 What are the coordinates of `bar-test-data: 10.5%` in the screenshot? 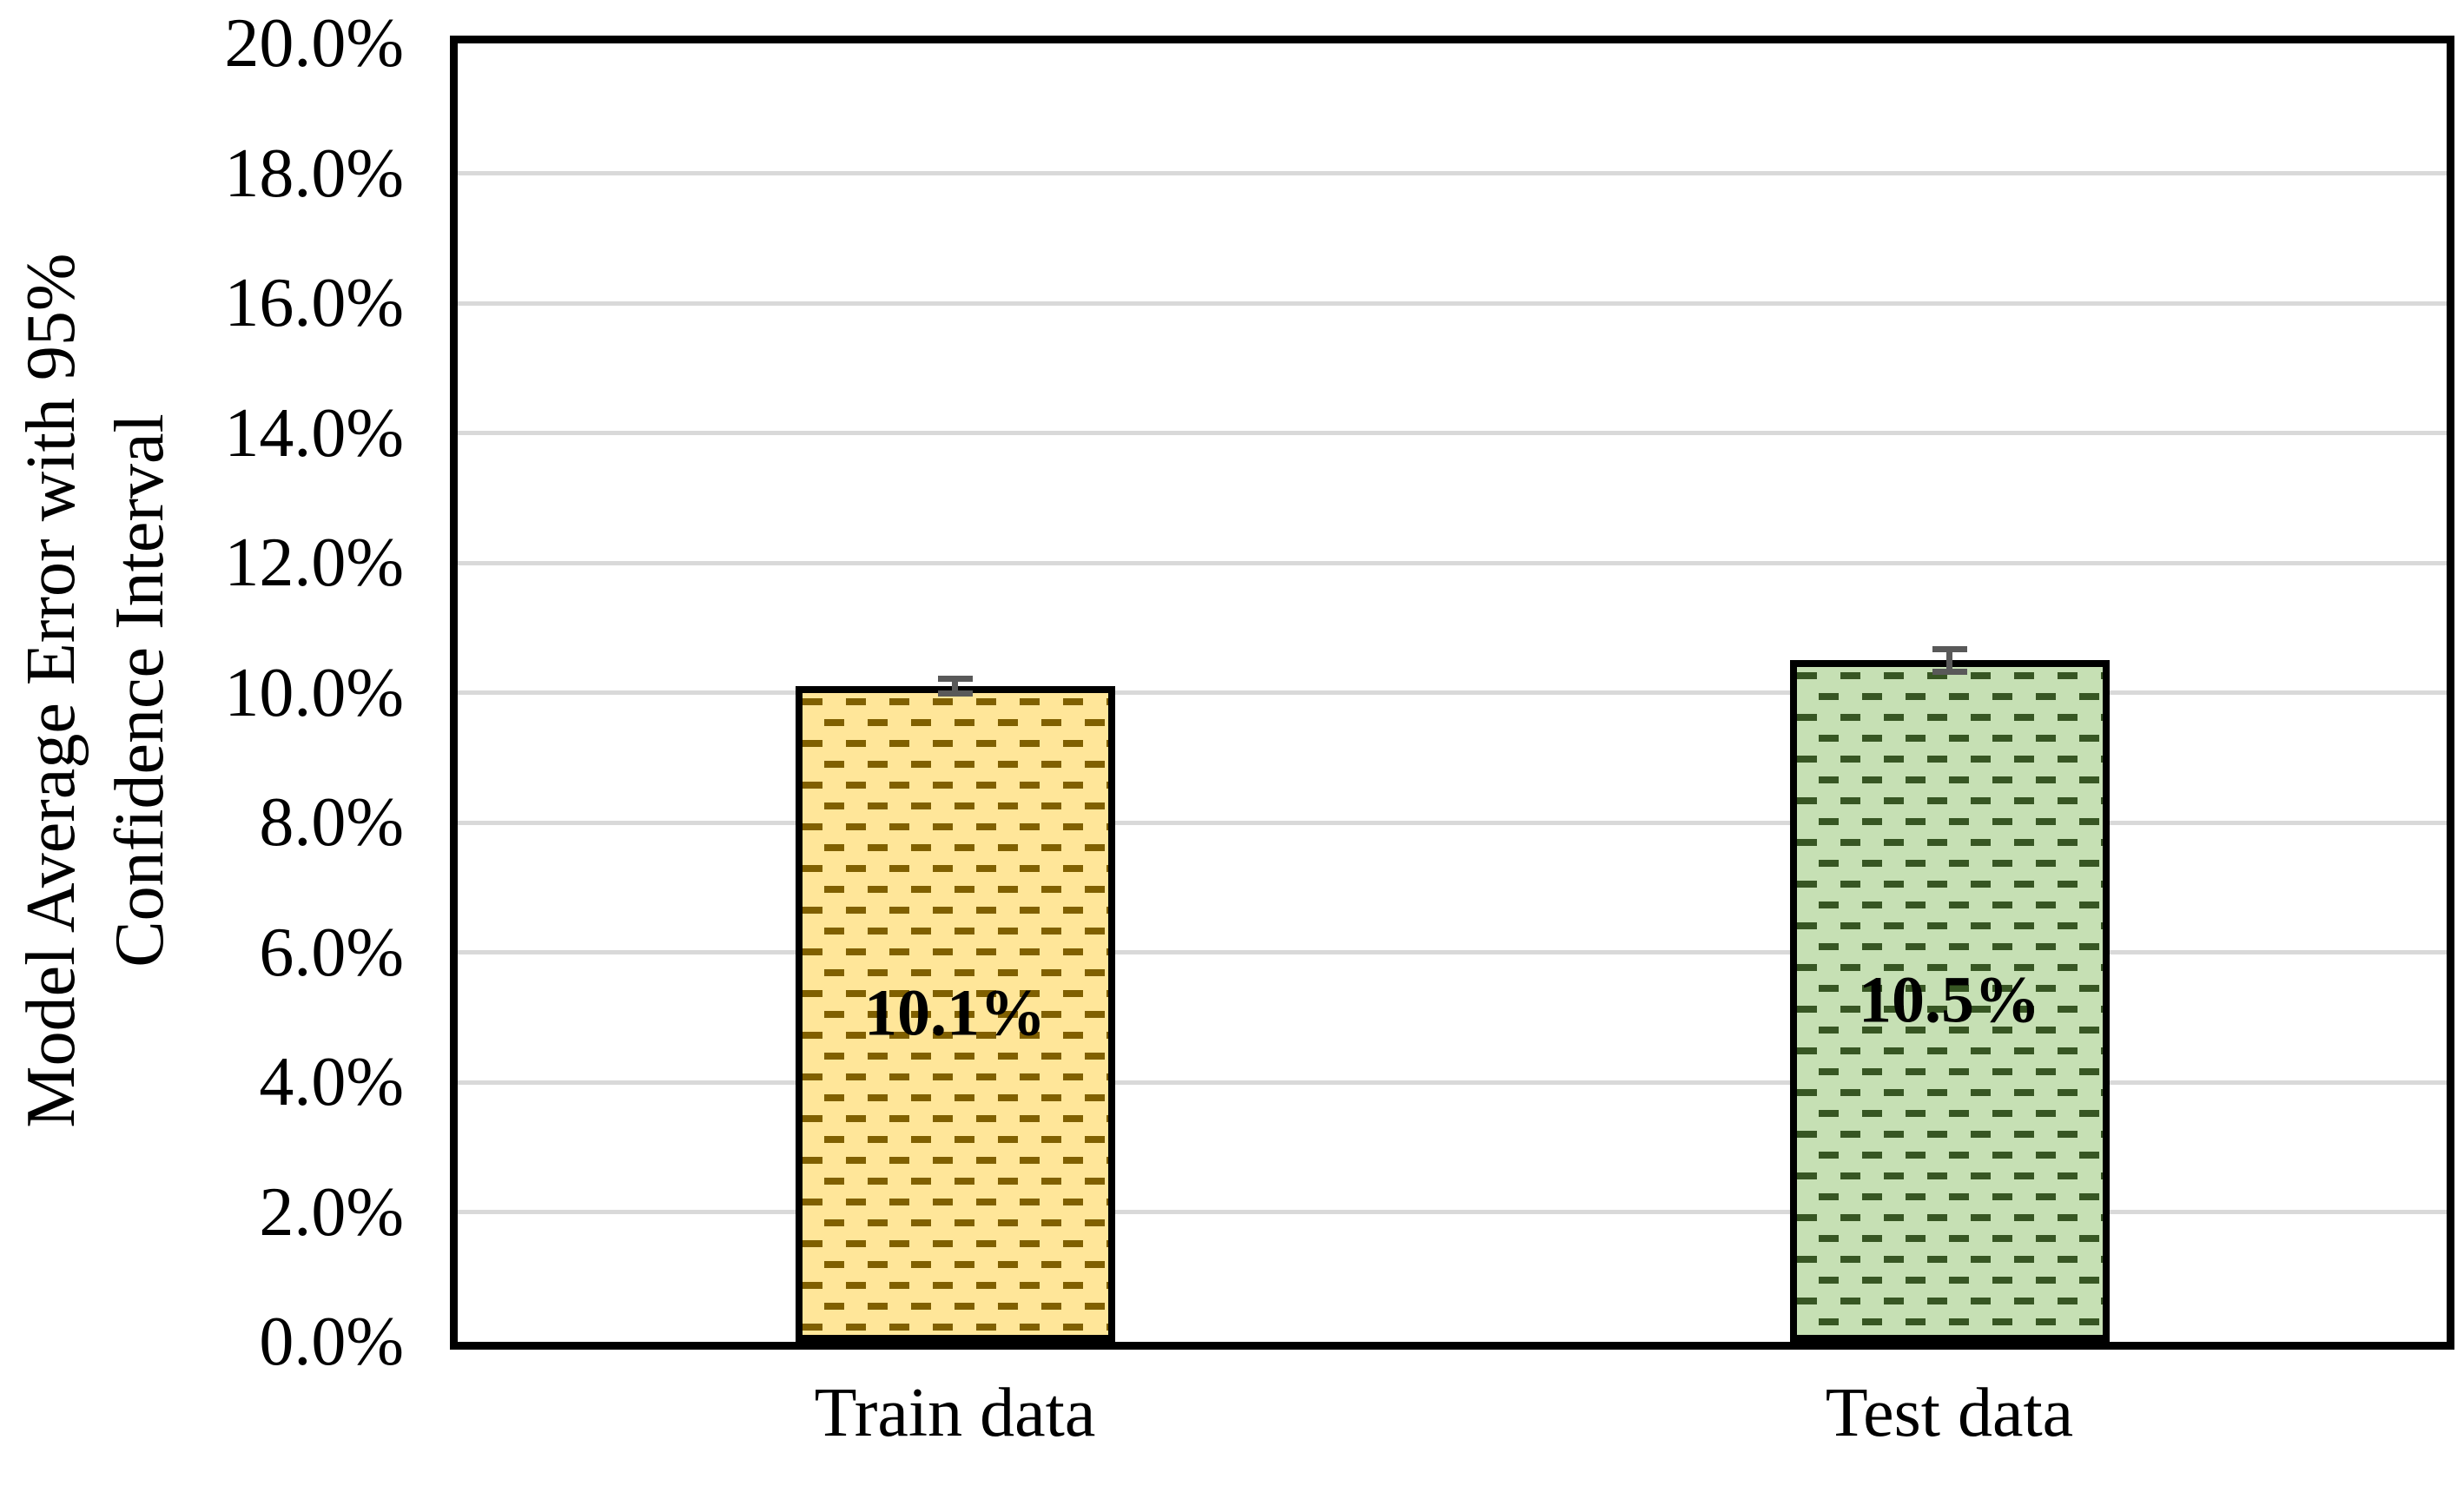 It's located at (1949, 1001).